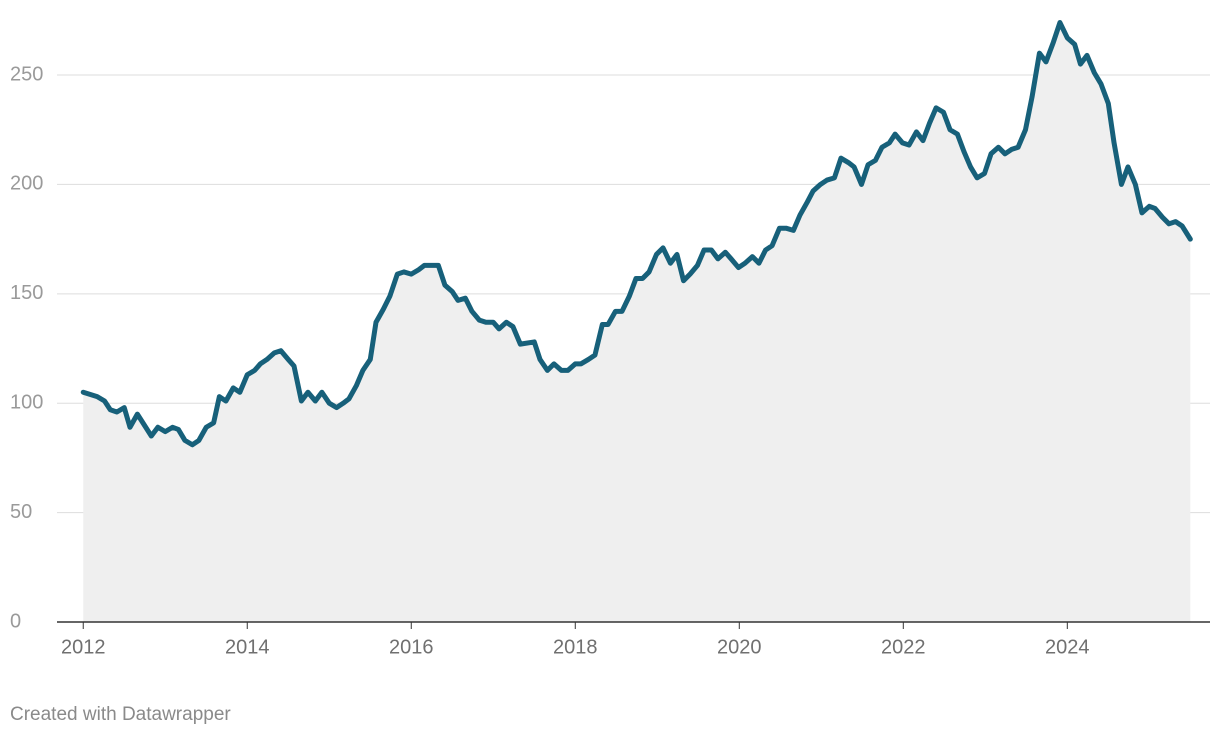 The image size is (1220, 738). I want to click on y-tick-label: 50, so click(21, 512).